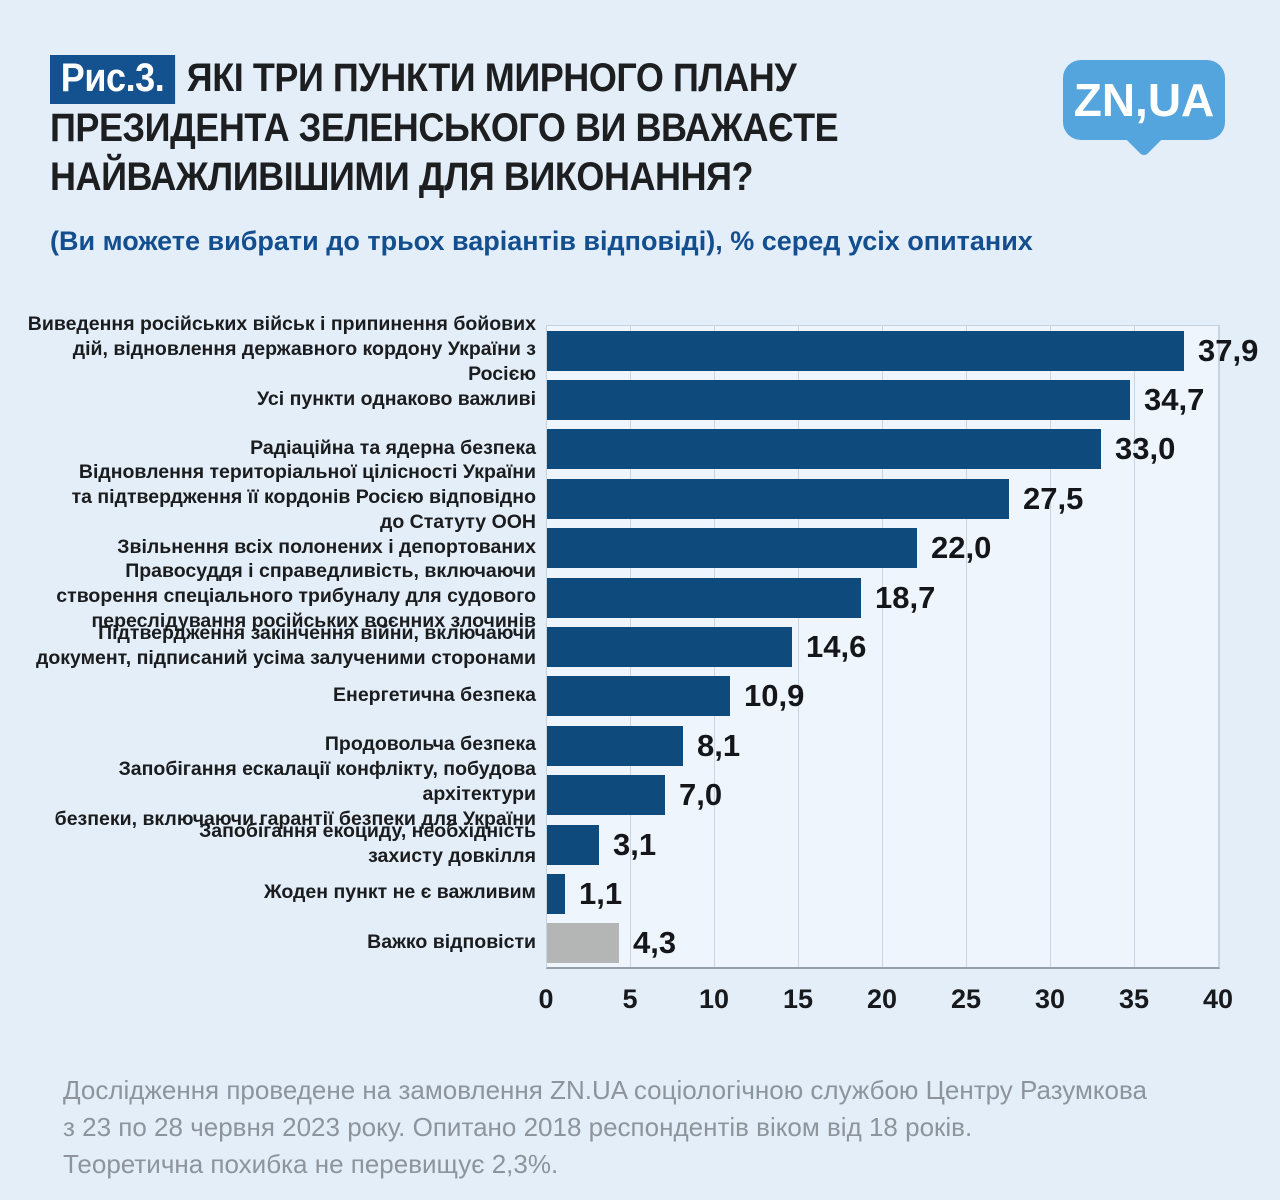 The image size is (1280, 1200). Describe the element at coordinates (491, 78) in the screenshot. I see `title-text-1: ЯКІ ТРИ ПУНКТИ МИРНОГО ПЛАНУ` at that location.